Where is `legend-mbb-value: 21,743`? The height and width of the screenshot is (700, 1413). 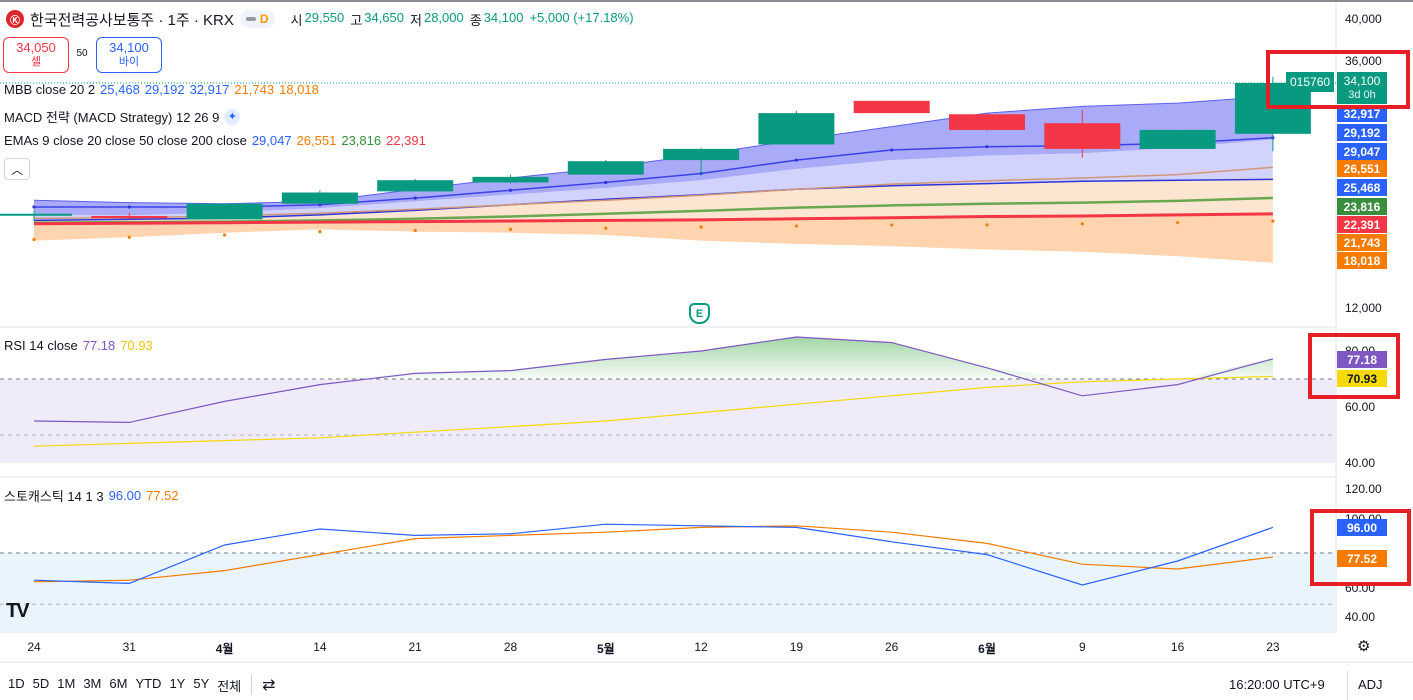 legend-mbb-value: 21,743 is located at coordinates (254, 89).